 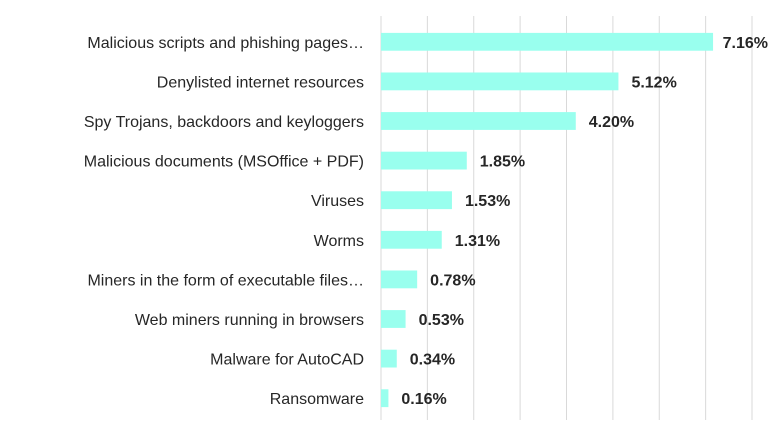 I want to click on category-label: Viruses, so click(x=337, y=201).